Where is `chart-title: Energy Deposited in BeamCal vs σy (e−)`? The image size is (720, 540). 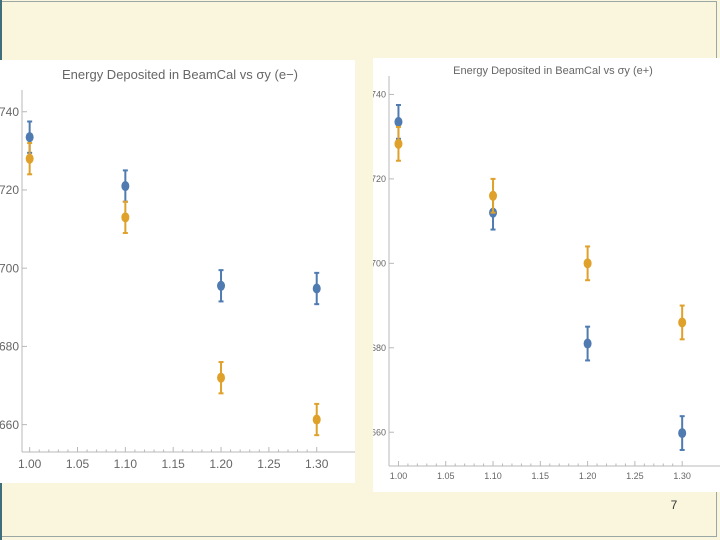 chart-title: Energy Deposited in BeamCal vs σy (e−) is located at coordinates (180, 74).